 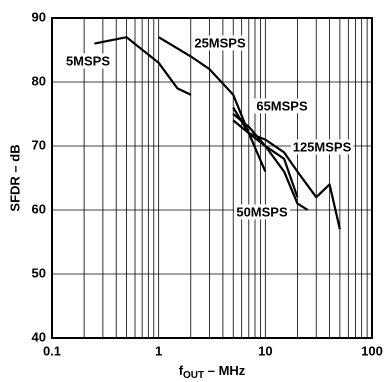 I want to click on series-label: 50MSPS, so click(x=262, y=211).